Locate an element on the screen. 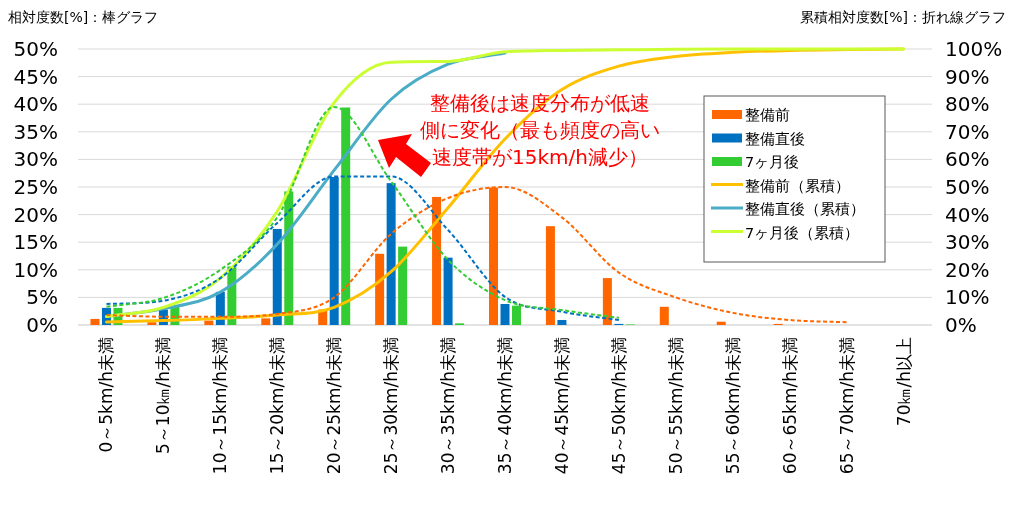 This screenshot has height=515, width=1014. x-tick-label: 0～5km/h未満 is located at coordinates (106, 395).